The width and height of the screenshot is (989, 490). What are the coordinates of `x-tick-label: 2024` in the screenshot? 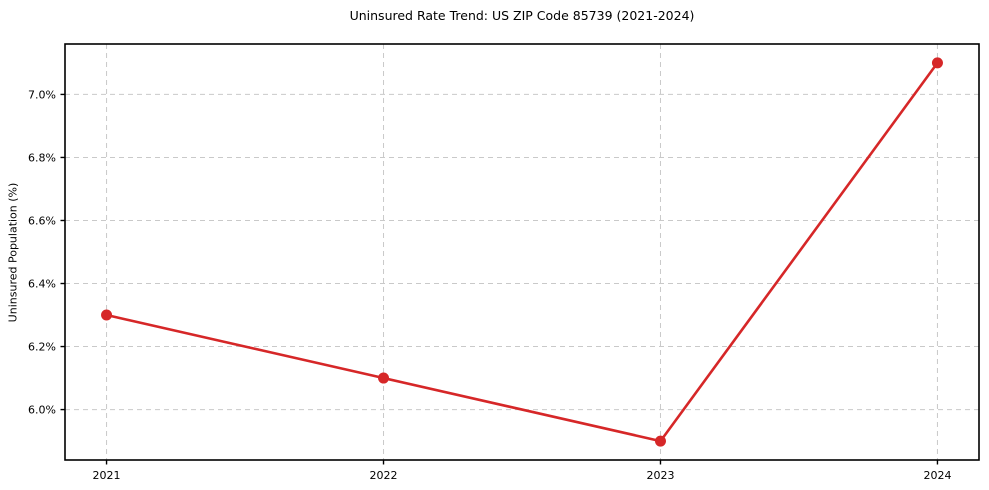 It's located at (937, 475).